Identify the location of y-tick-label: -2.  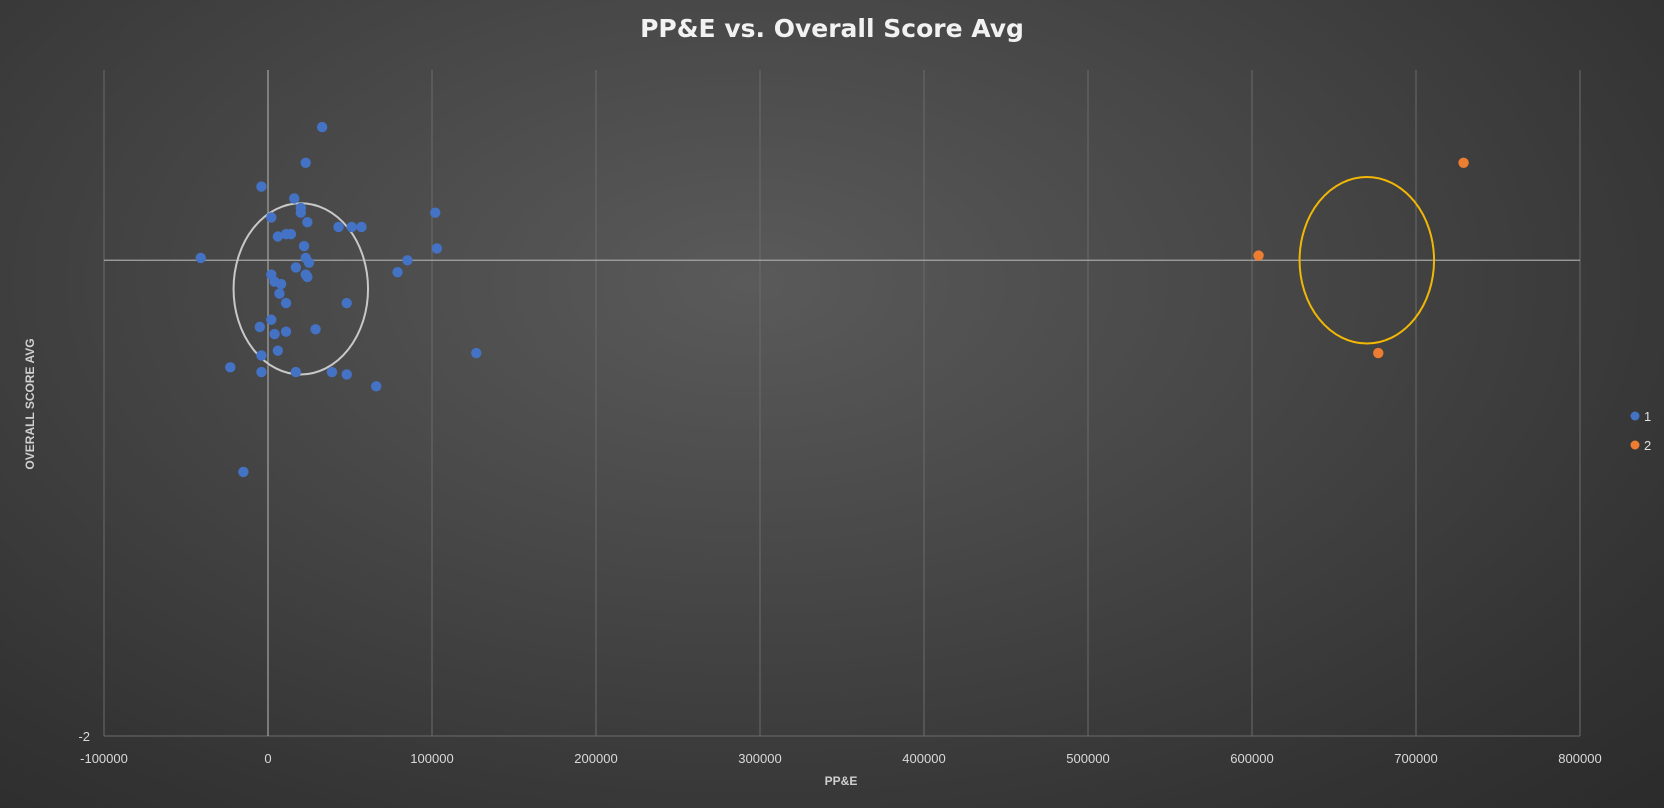
(84, 736).